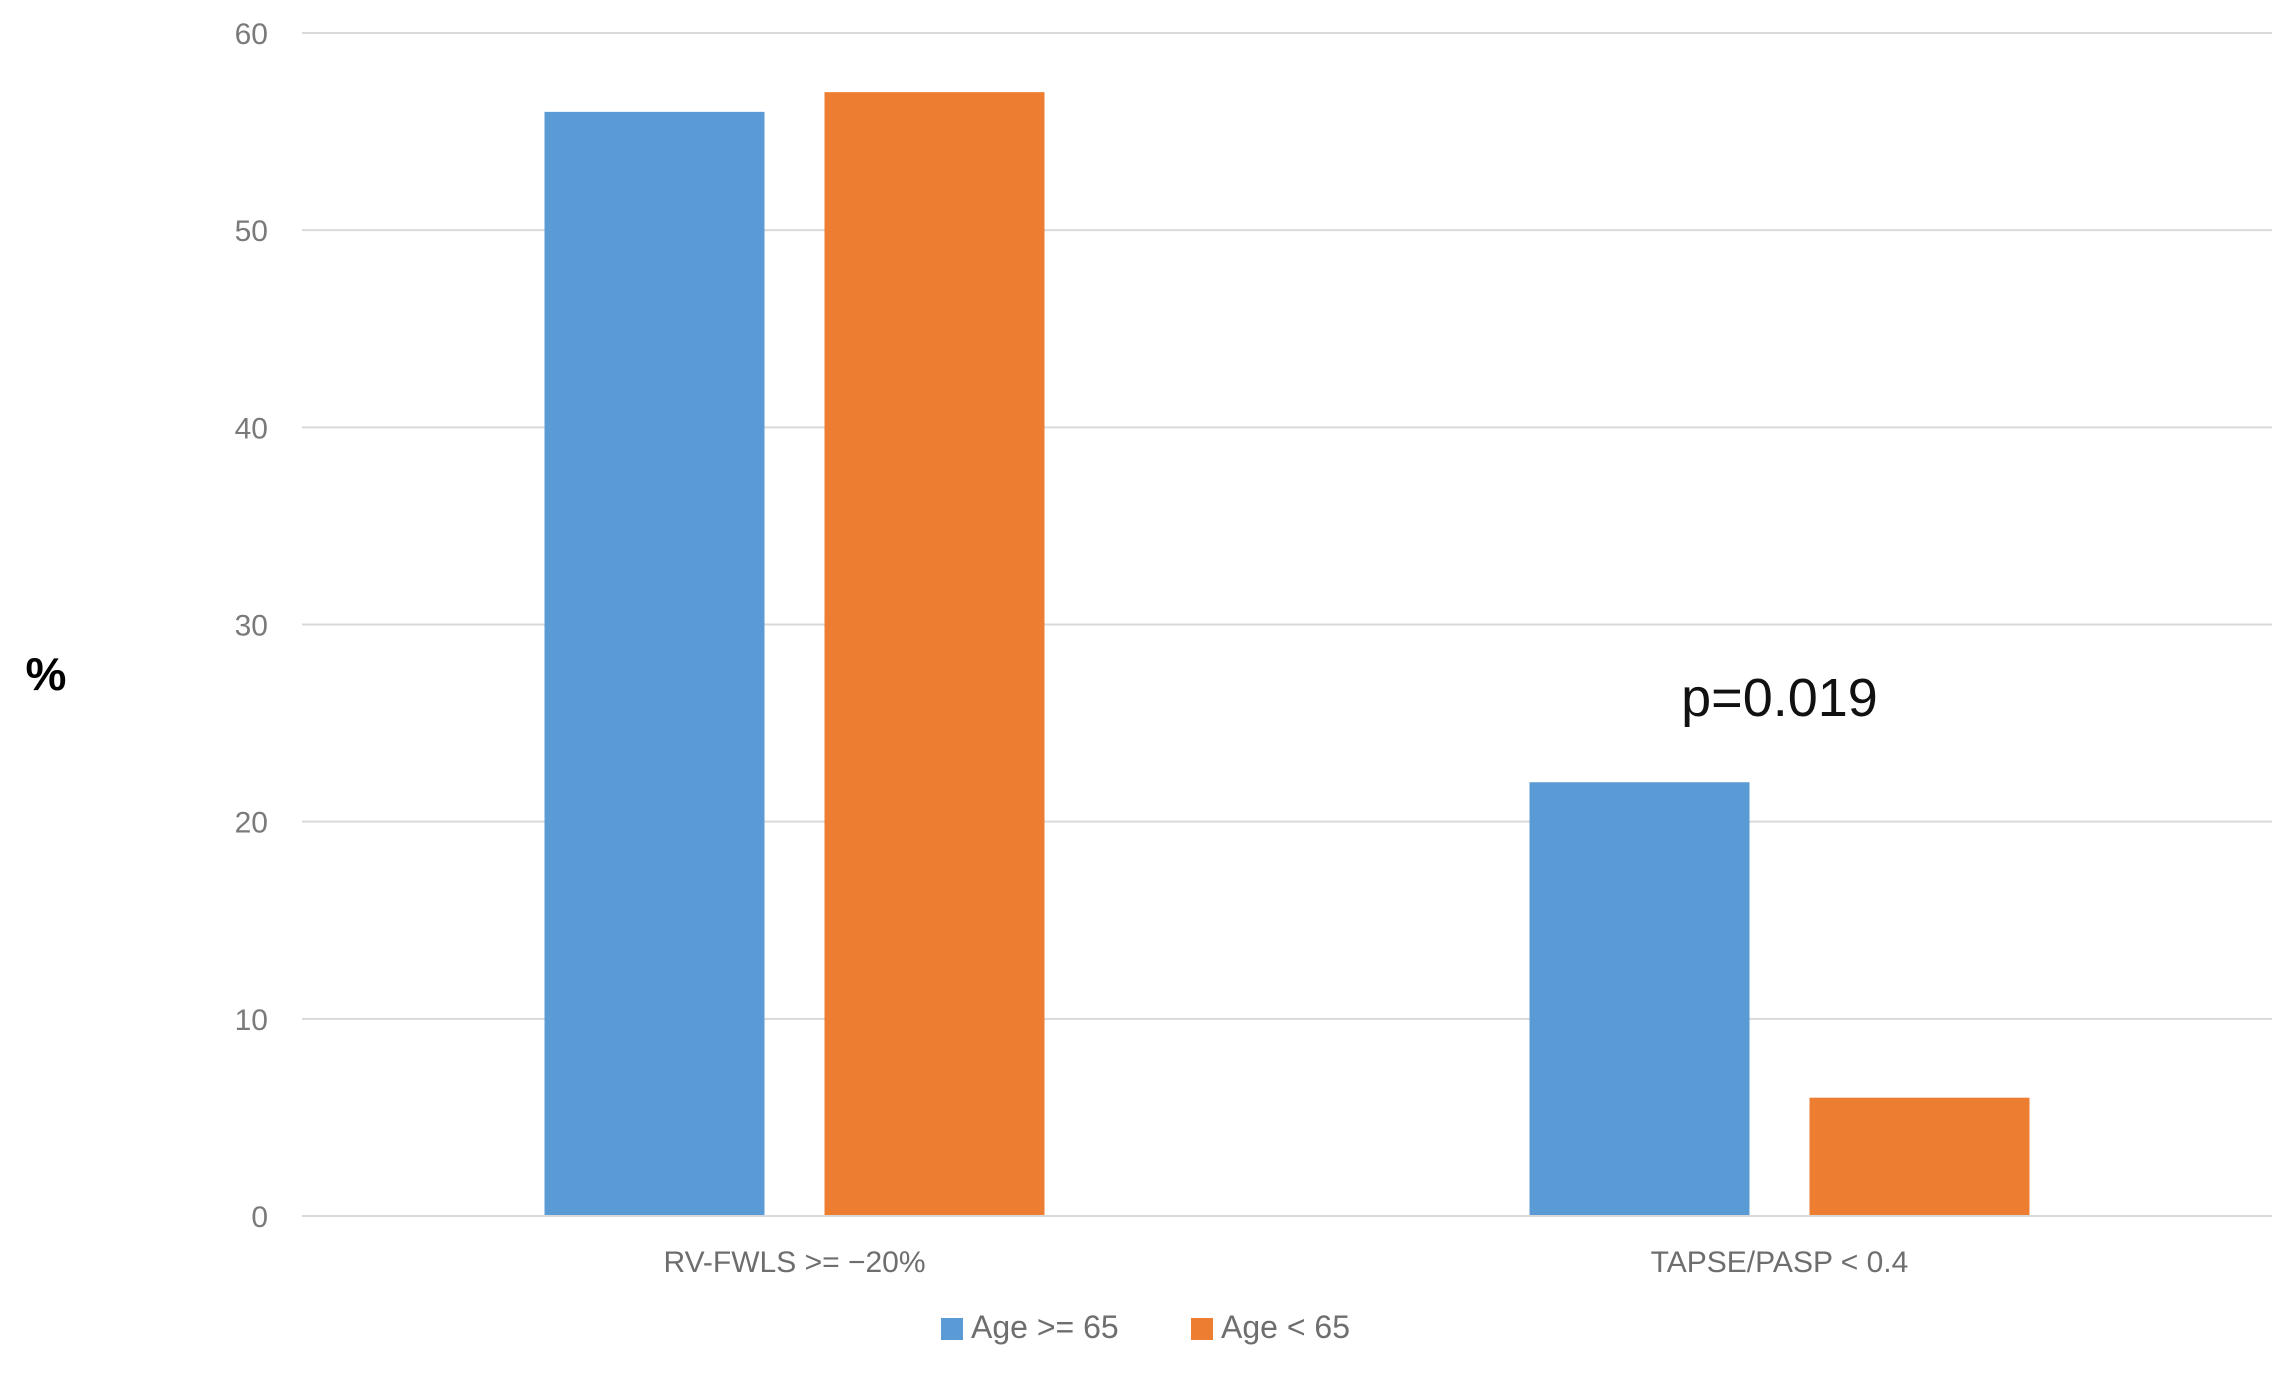 This screenshot has height=1375, width=2292. What do you see at coordinates (251, 34) in the screenshot?
I see `y-tick-label: 60` at bounding box center [251, 34].